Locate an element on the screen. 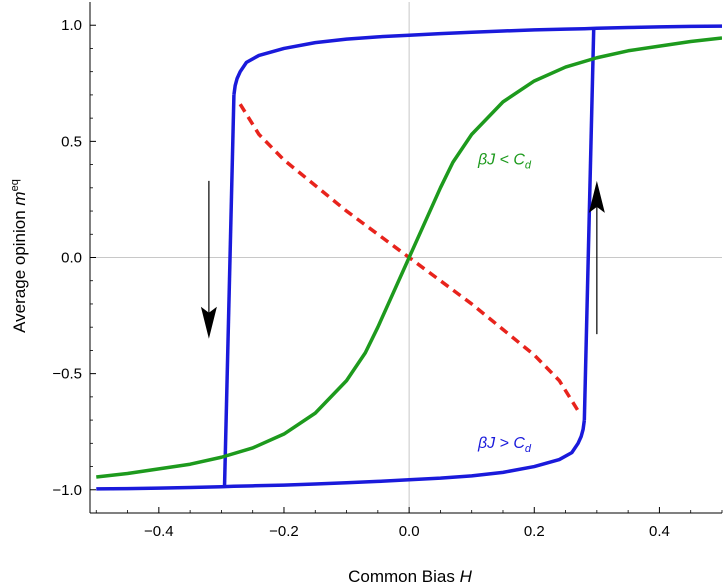 The image size is (728, 588). regime-label-text: βJ > is located at coordinates (495, 443).